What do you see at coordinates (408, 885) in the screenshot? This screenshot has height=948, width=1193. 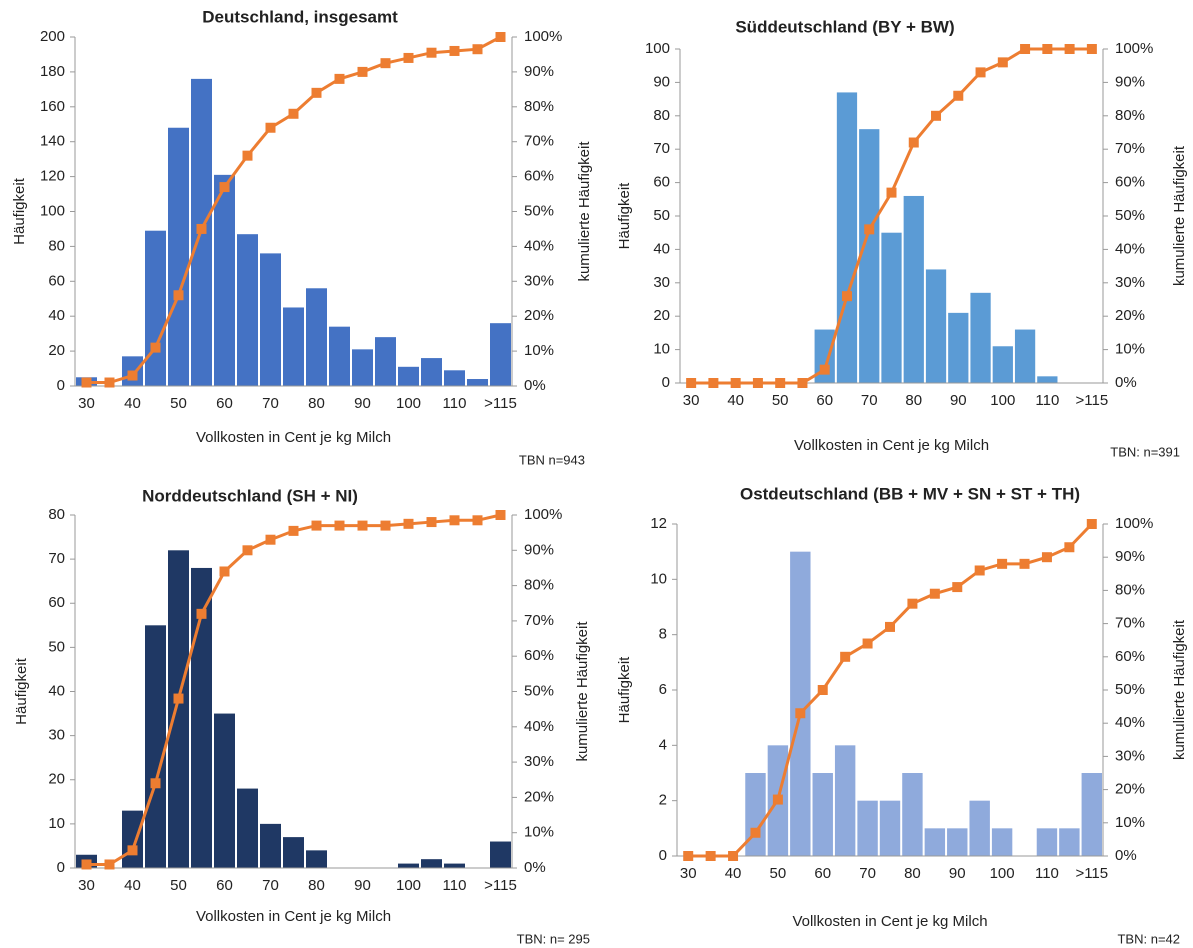 I see `x-tick-label: 100` at bounding box center [408, 885].